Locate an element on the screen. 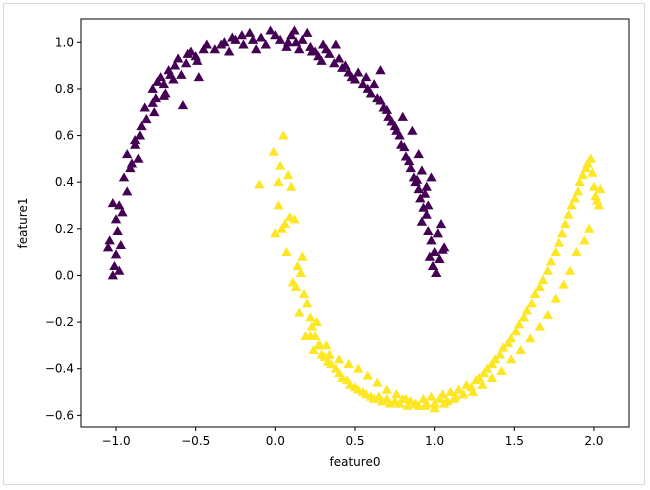 The height and width of the screenshot is (490, 650). y-tick-label: −0.6 is located at coordinates (59, 415).